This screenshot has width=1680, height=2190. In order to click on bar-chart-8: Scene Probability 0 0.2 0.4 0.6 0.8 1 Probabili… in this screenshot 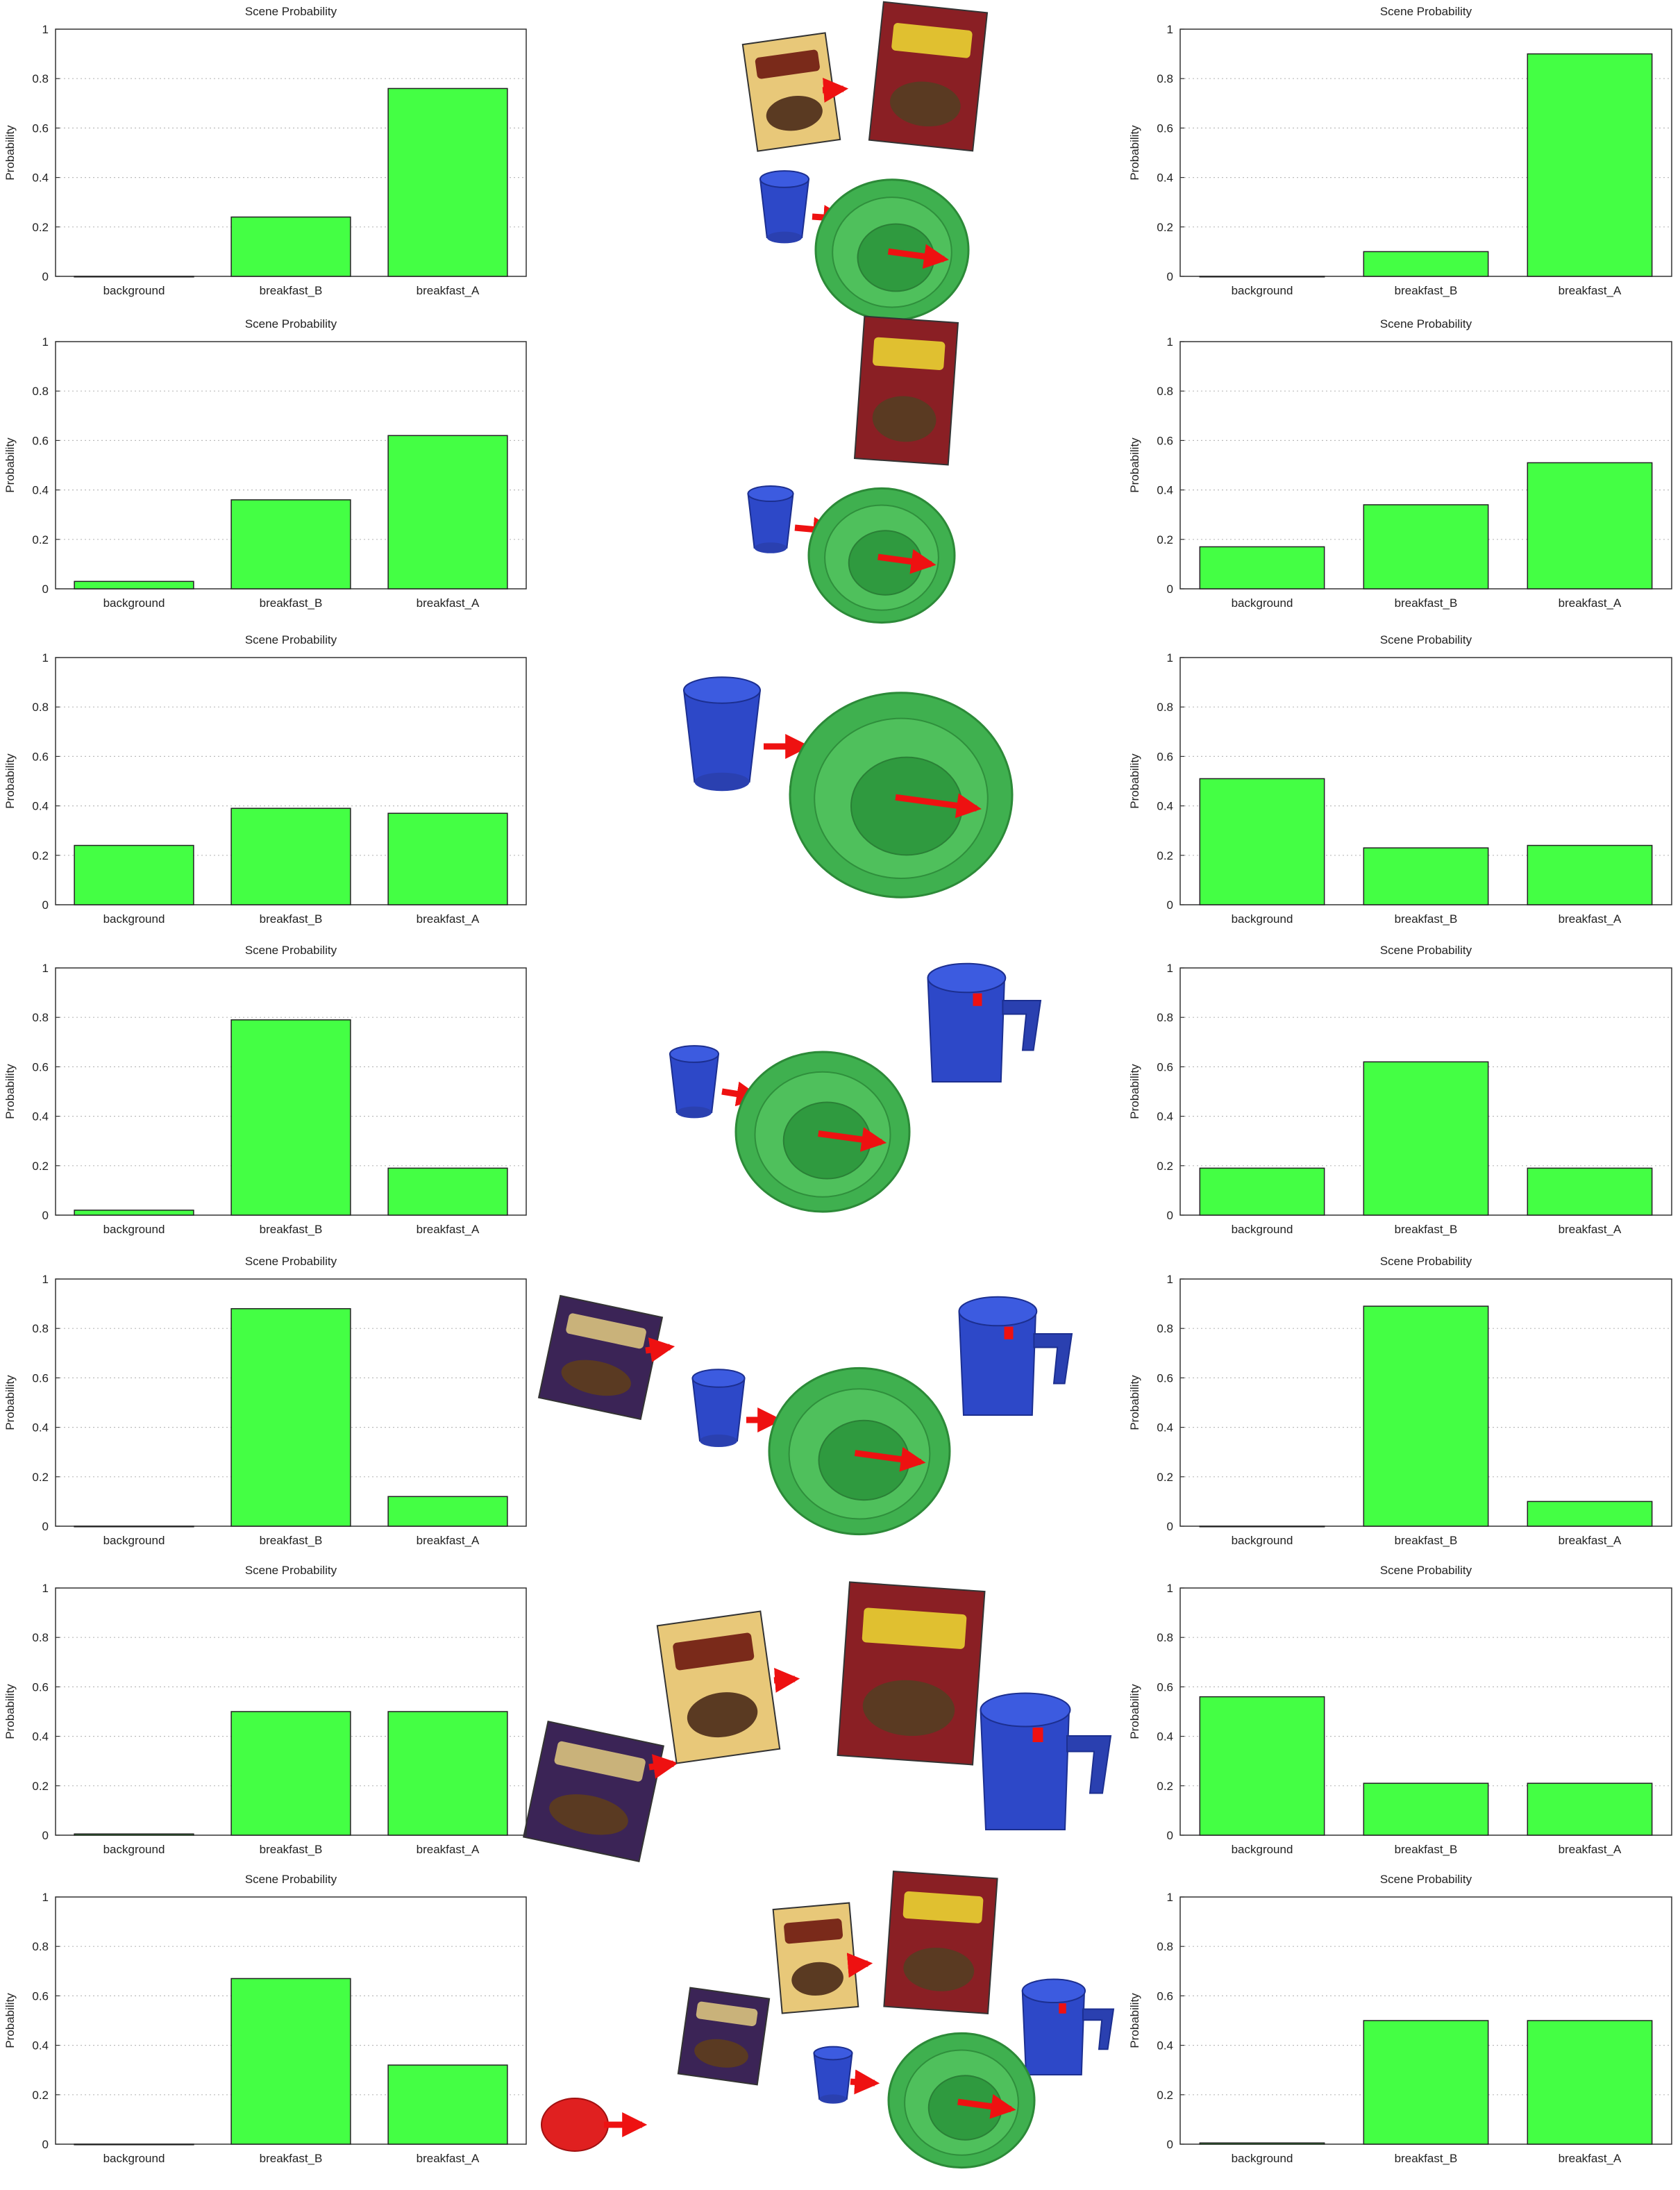, I will do `click(1400, 1090)`.